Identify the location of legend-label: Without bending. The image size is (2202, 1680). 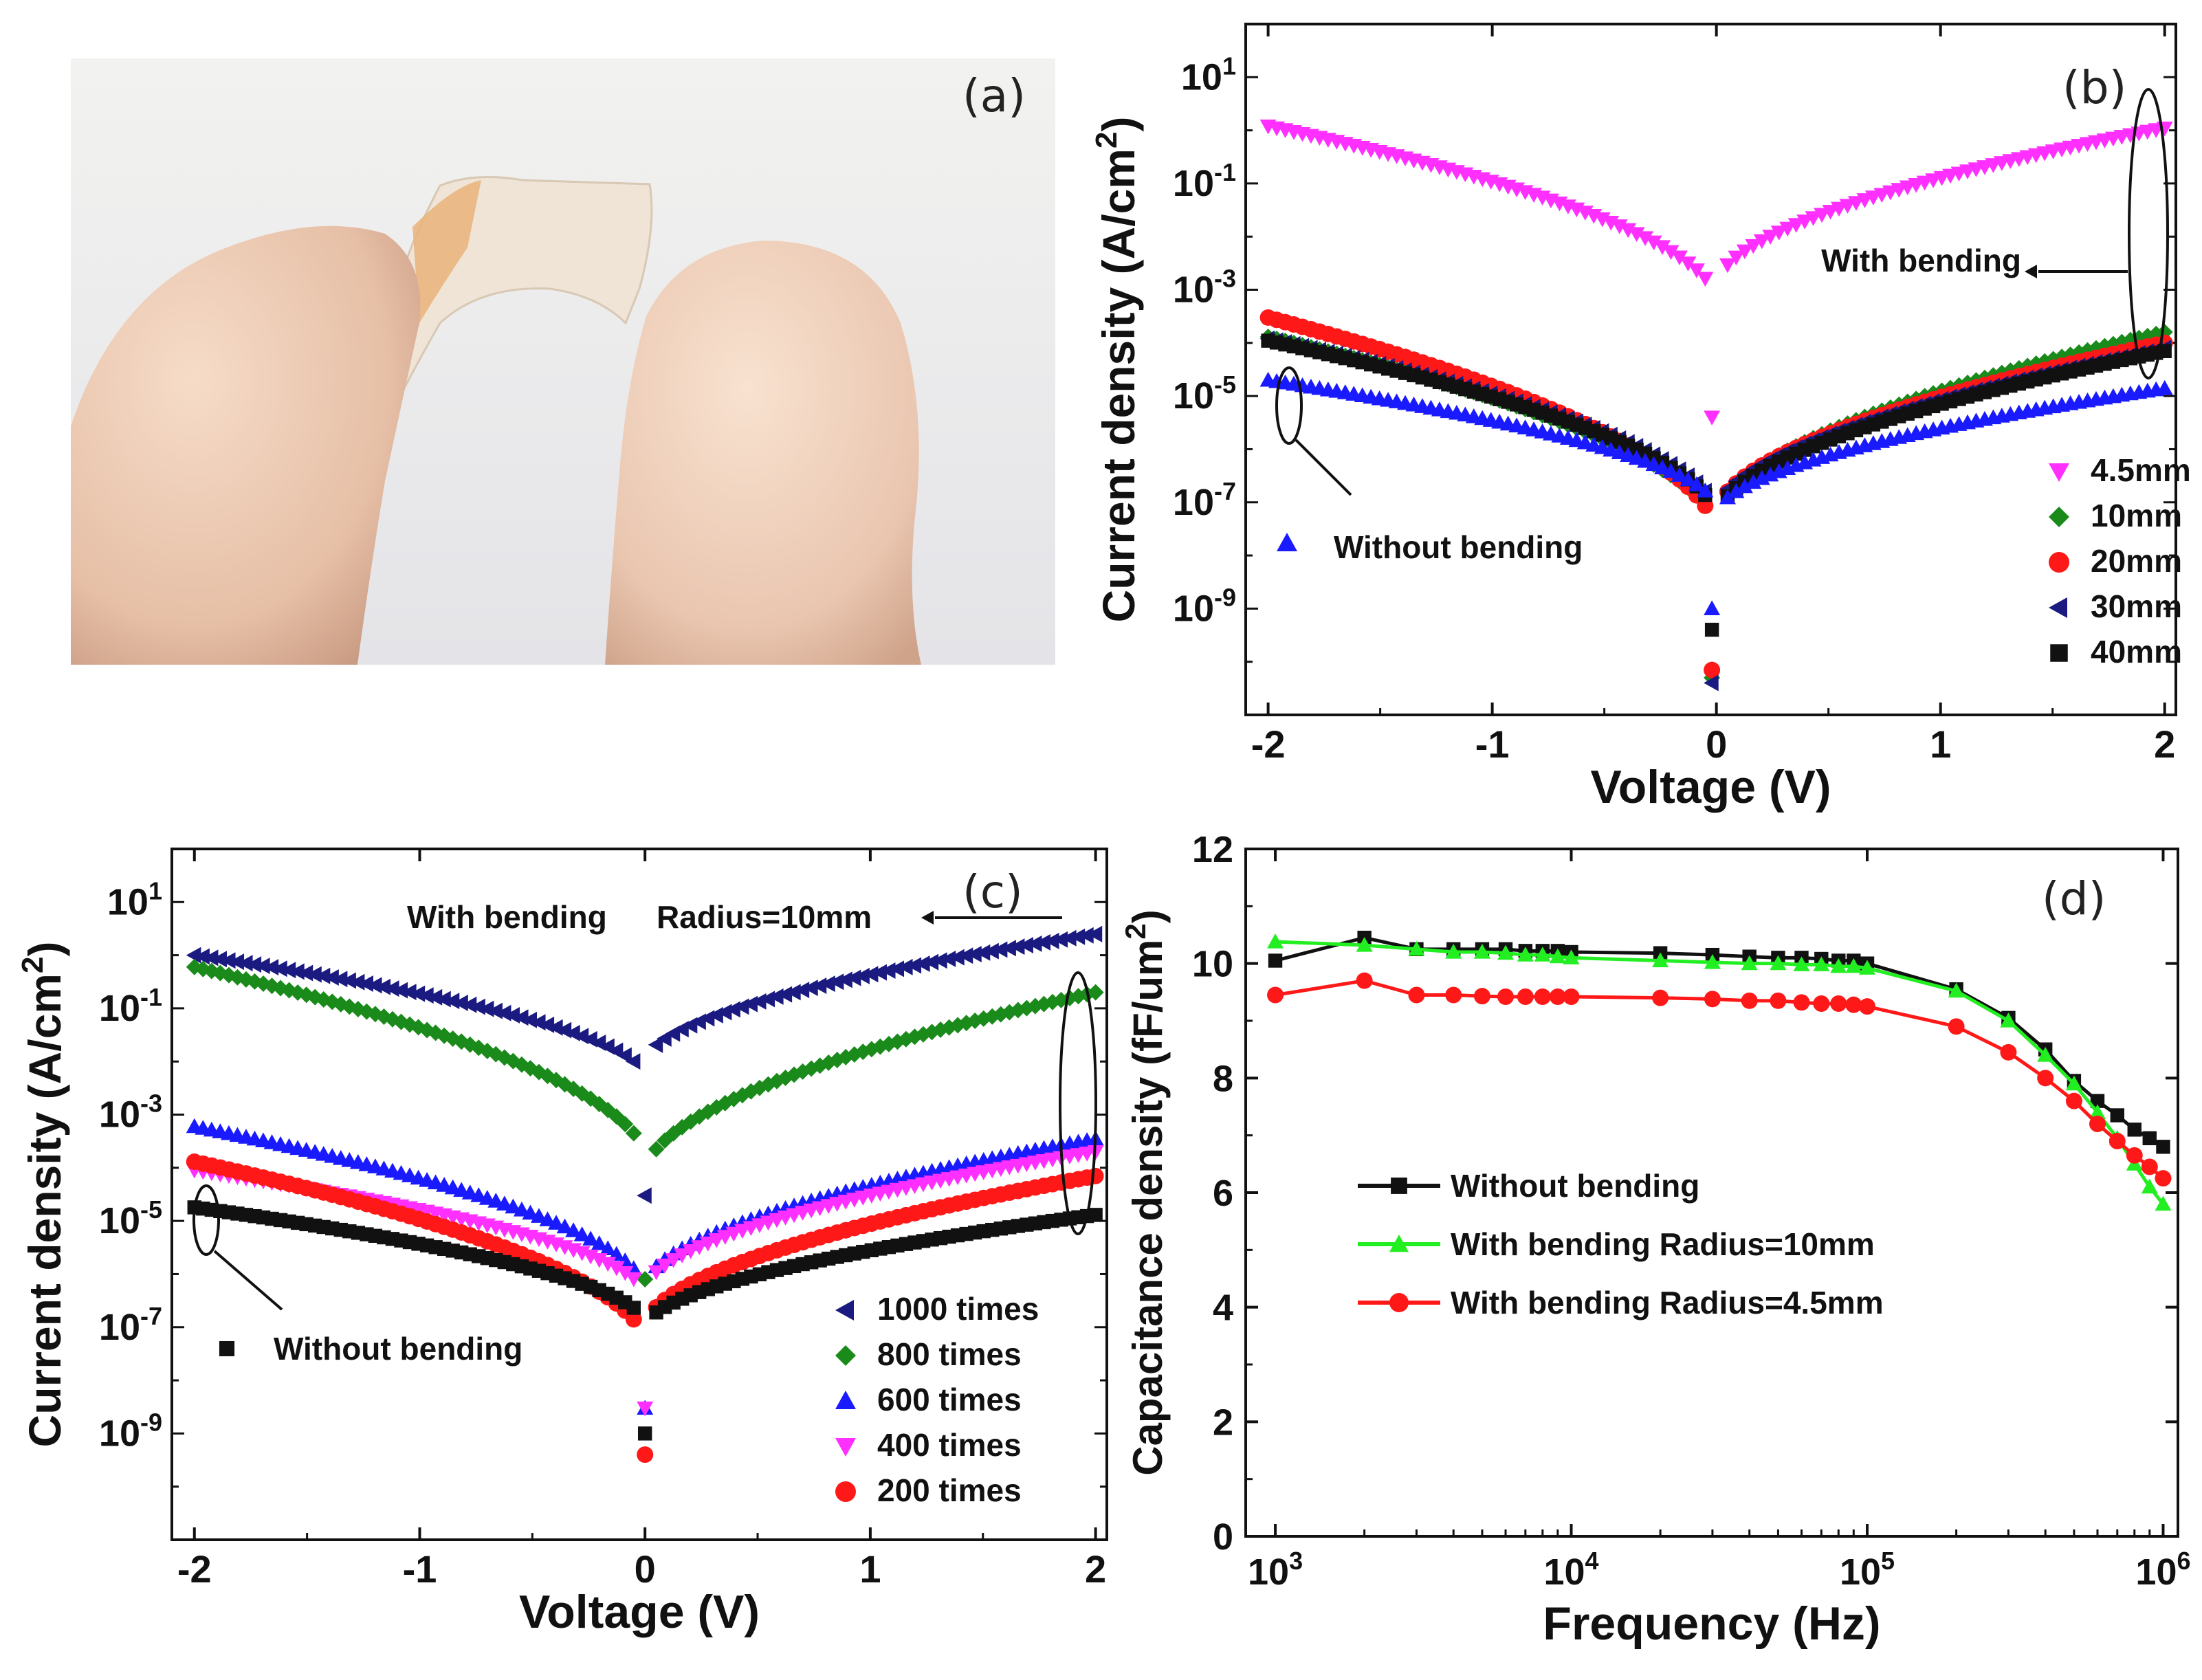
(1575, 1186).